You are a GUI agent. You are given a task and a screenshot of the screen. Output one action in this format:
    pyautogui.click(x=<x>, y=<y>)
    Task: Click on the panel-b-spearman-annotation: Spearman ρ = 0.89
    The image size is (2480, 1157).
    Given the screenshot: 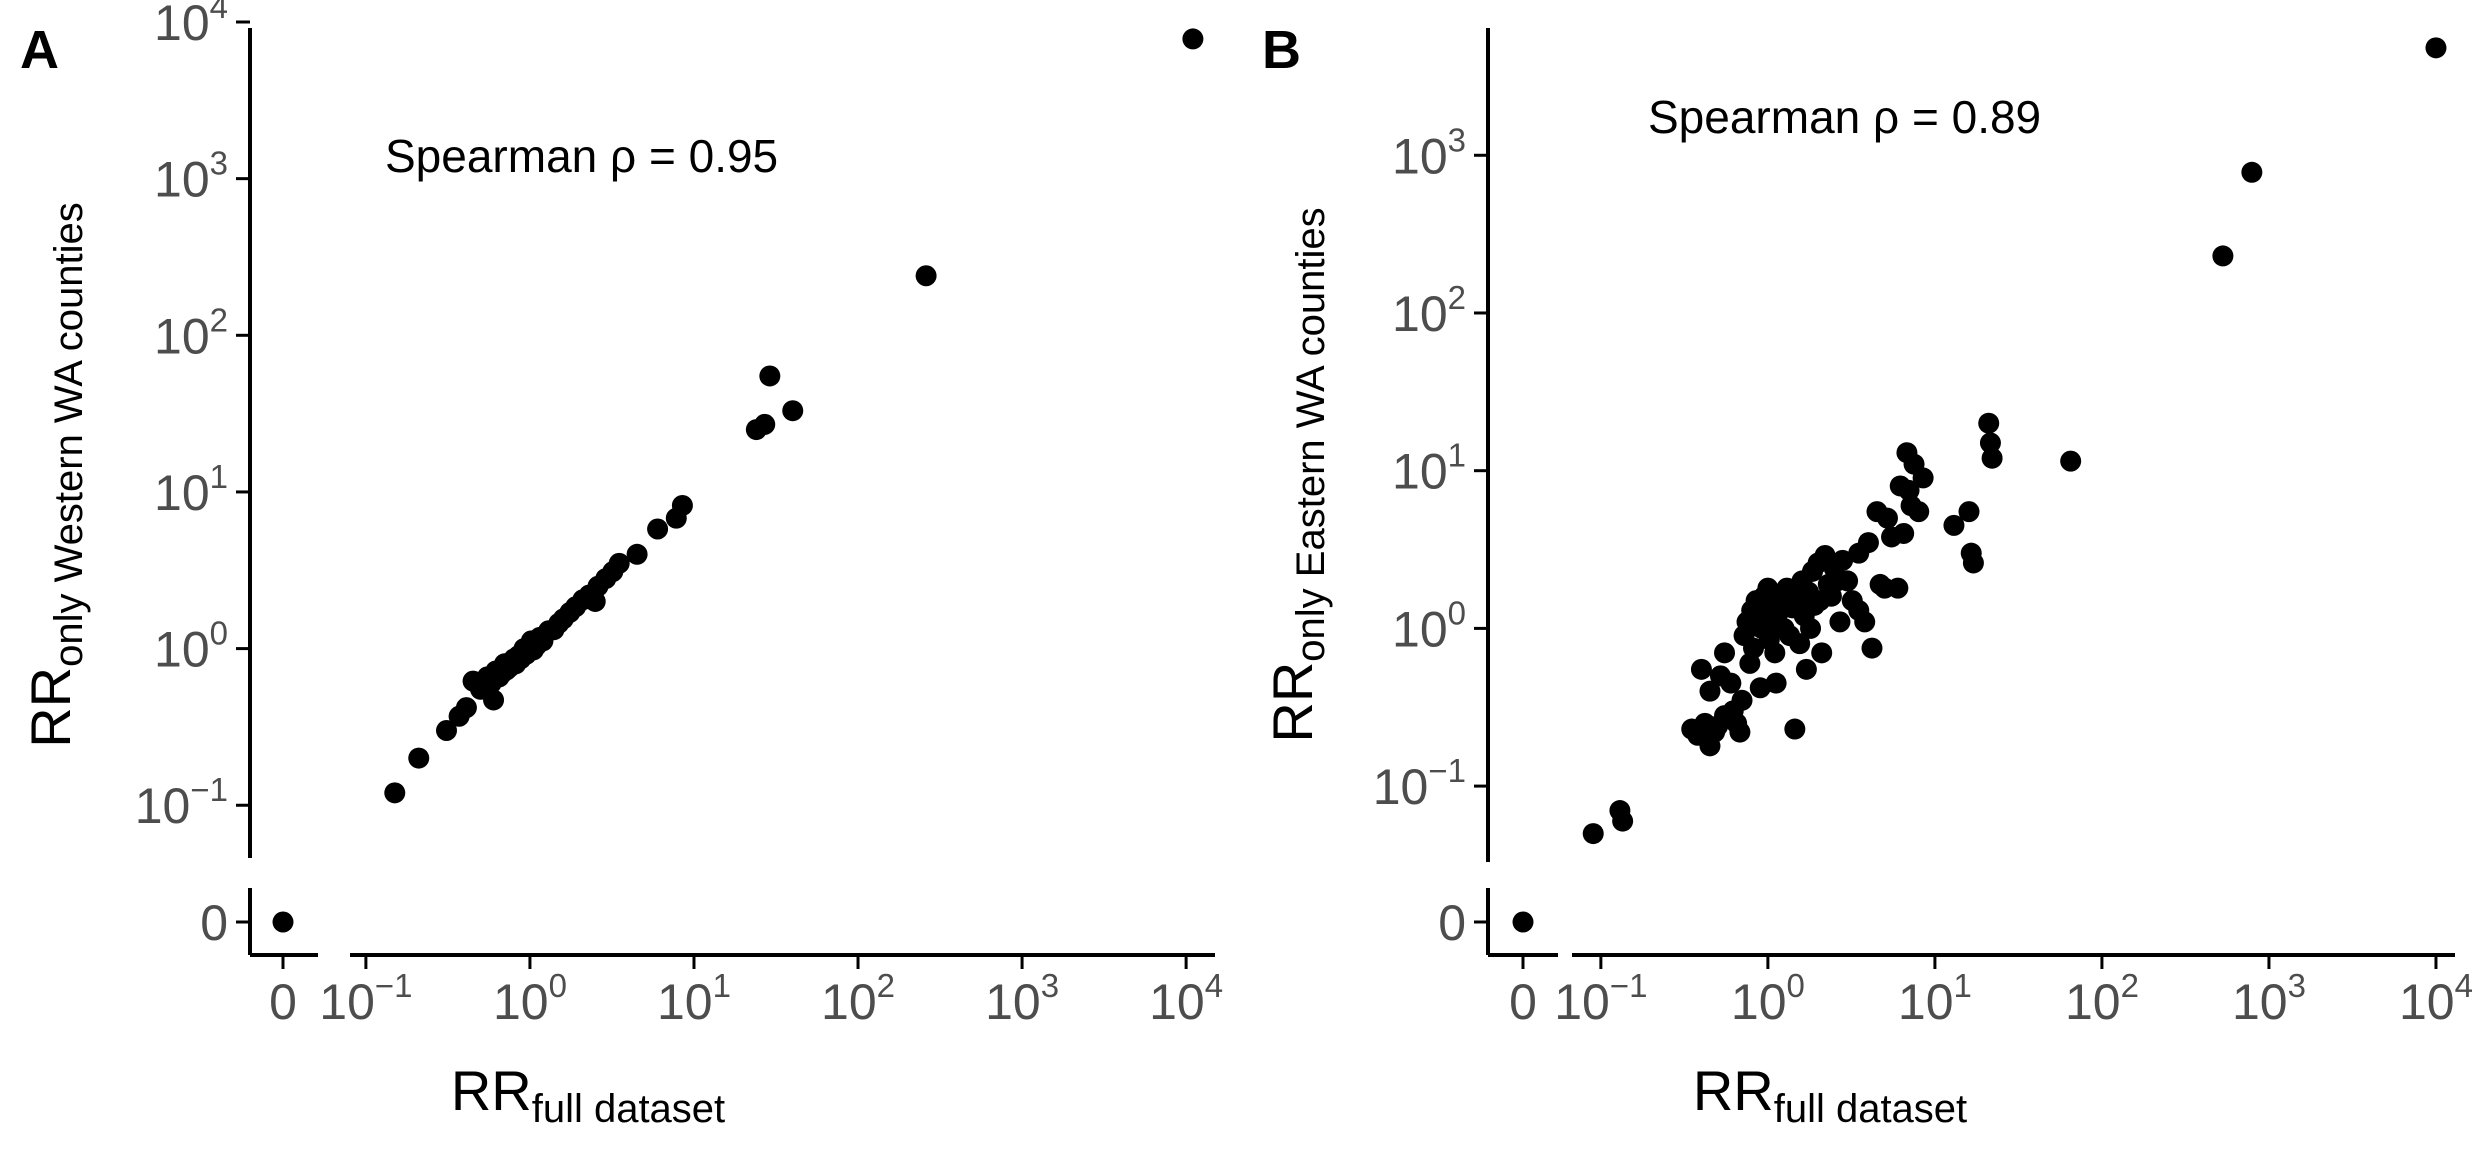 What is the action you would take?
    pyautogui.click(x=1844, y=117)
    